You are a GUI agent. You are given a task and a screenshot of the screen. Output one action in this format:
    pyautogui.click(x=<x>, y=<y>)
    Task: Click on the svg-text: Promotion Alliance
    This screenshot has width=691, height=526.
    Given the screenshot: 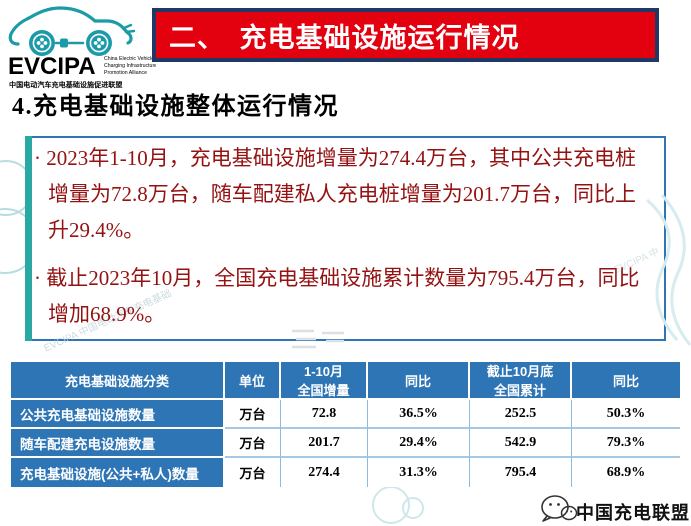 What is the action you would take?
    pyautogui.click(x=125, y=73)
    